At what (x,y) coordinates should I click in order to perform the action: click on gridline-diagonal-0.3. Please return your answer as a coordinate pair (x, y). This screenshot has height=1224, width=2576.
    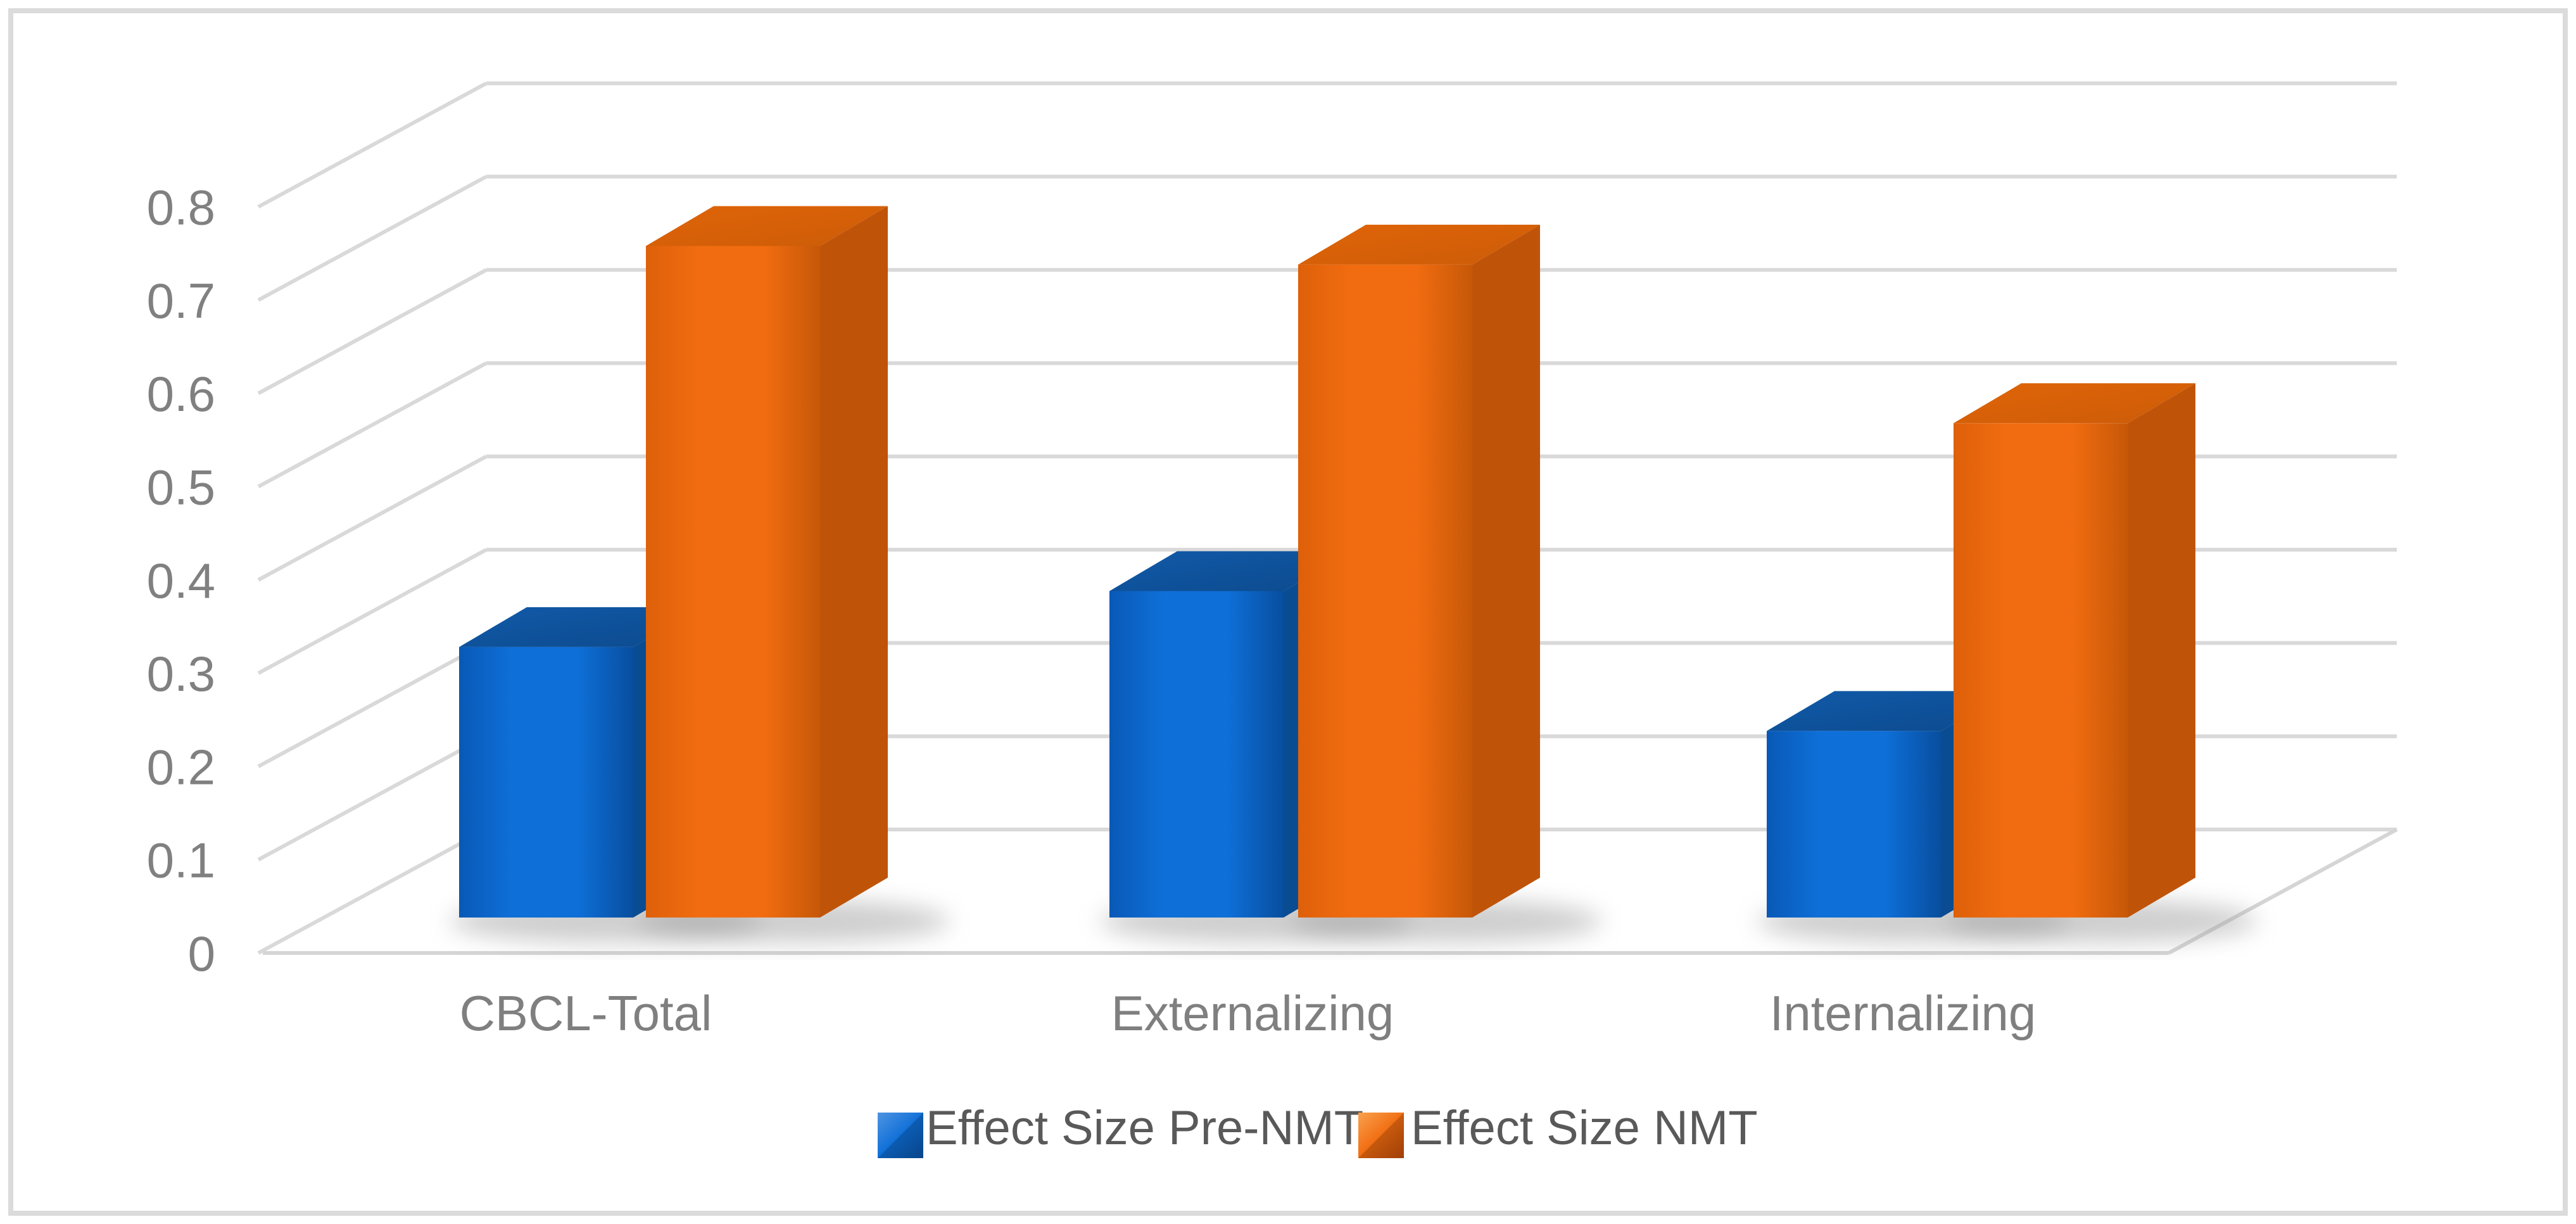
    Looking at the image, I should click on (372, 611).